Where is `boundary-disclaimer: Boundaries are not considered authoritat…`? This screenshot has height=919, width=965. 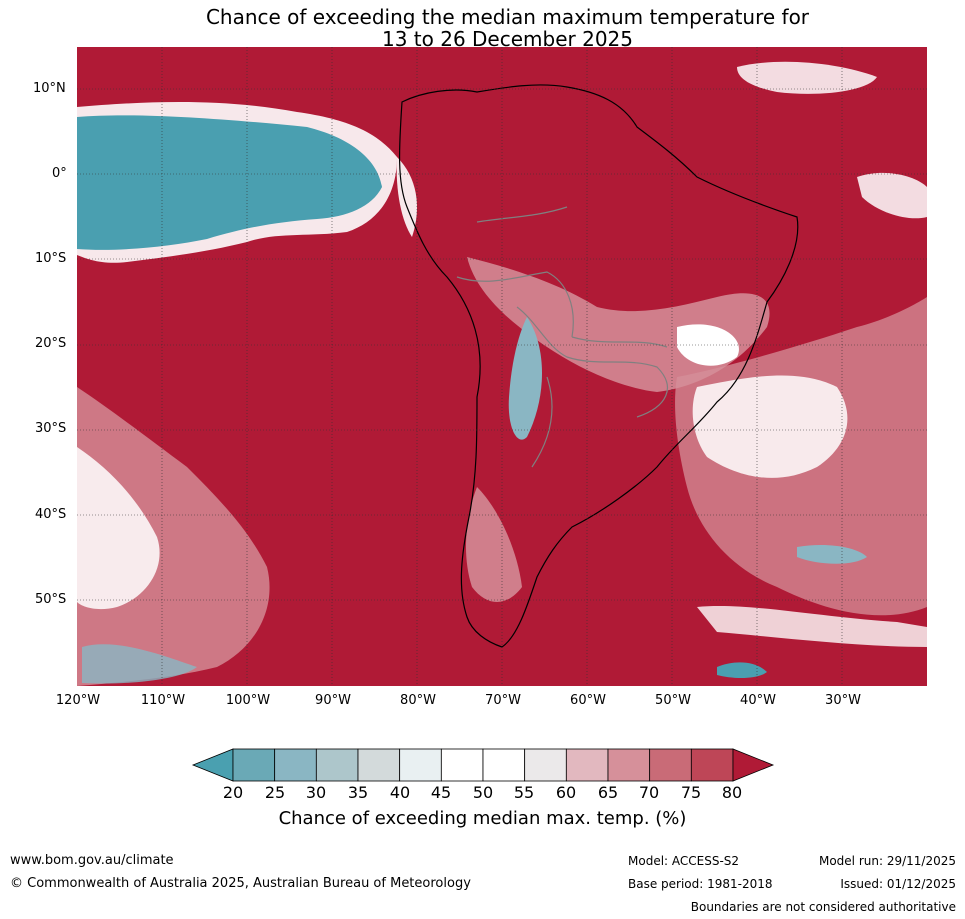
boundary-disclaimer: Boundaries are not considered authoritat… is located at coordinates (823, 907).